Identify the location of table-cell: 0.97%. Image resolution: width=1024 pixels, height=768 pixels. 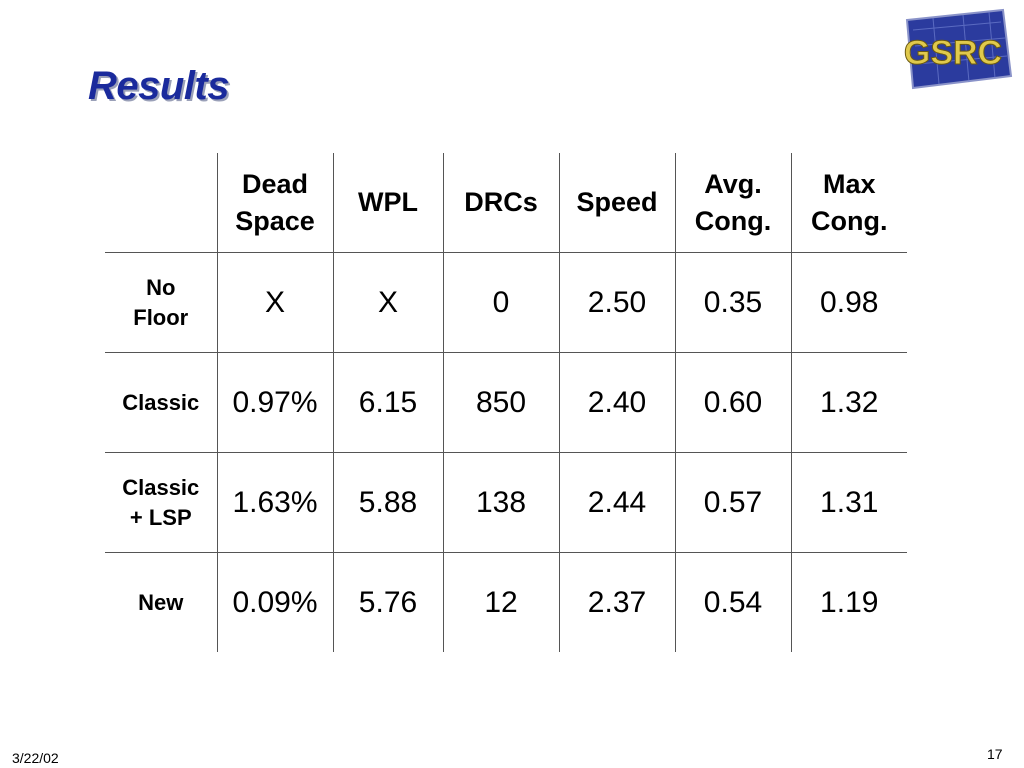
(274, 402).